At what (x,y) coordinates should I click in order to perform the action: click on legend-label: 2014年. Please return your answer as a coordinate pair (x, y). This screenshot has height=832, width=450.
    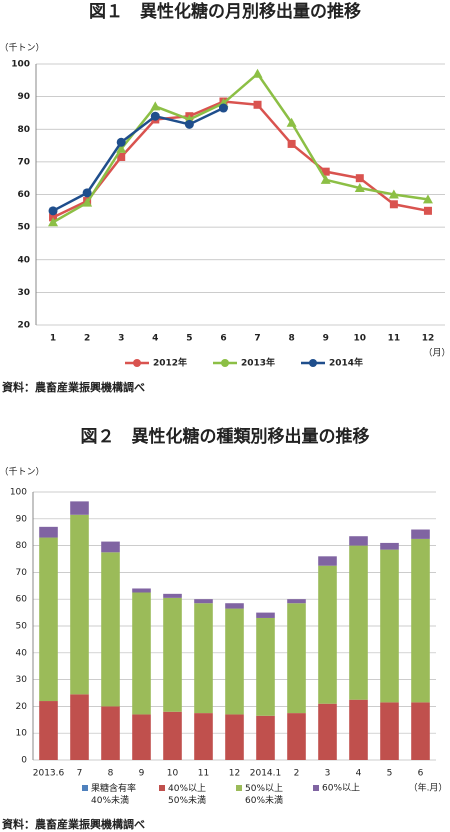
    Looking at the image, I should click on (346, 363).